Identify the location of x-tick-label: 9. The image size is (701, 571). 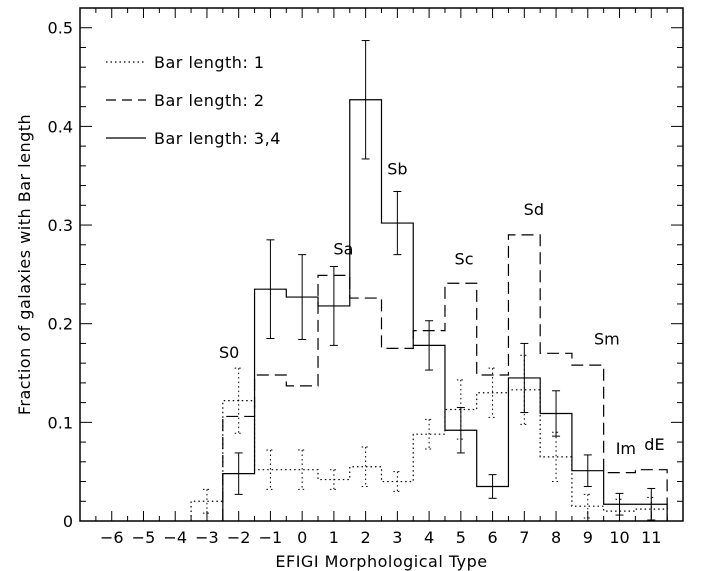
(588, 537).